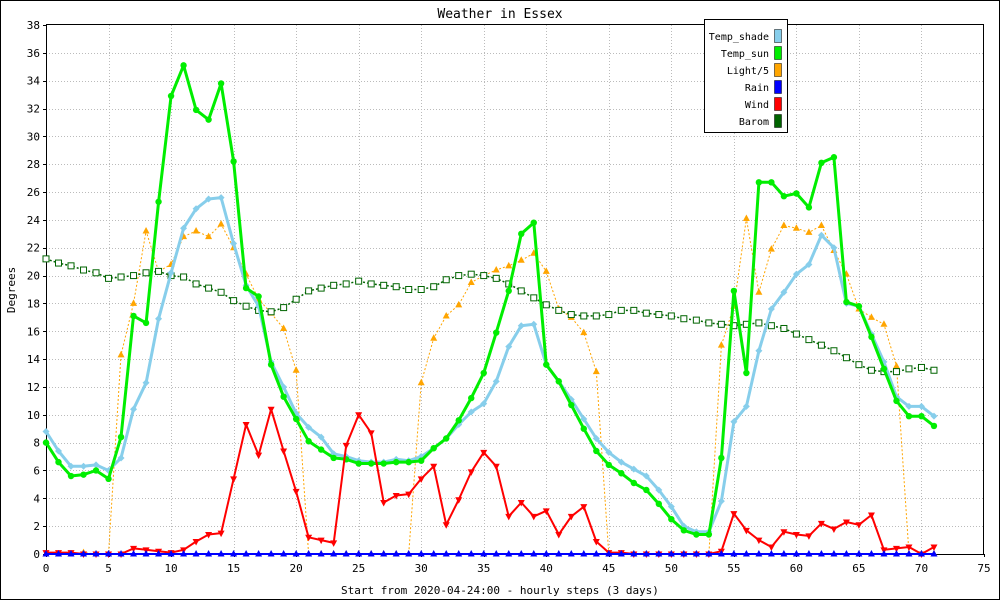 This screenshot has width=1000, height=600. What do you see at coordinates (33, 248) in the screenshot?
I see `y-tick-label: 22` at bounding box center [33, 248].